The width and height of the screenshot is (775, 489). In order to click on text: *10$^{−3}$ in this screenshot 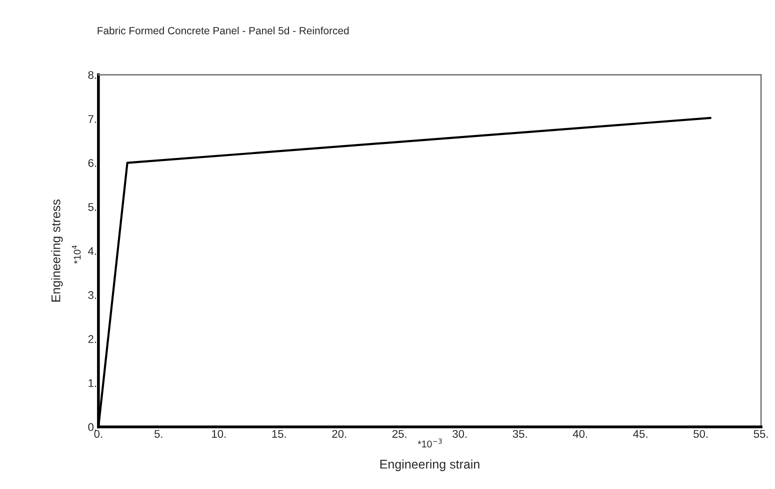, I will do `click(430, 443)`.